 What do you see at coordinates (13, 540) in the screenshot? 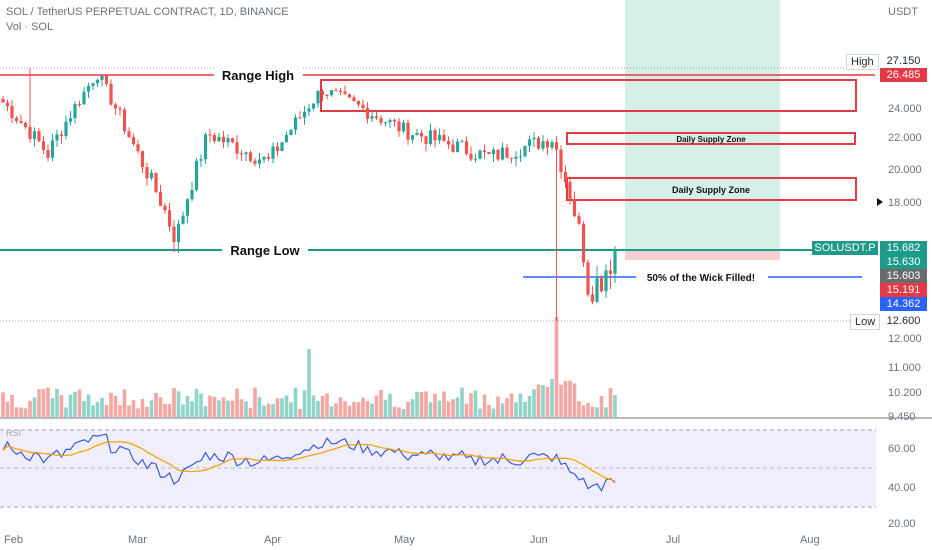
I see `x-tick-feb: Feb` at bounding box center [13, 540].